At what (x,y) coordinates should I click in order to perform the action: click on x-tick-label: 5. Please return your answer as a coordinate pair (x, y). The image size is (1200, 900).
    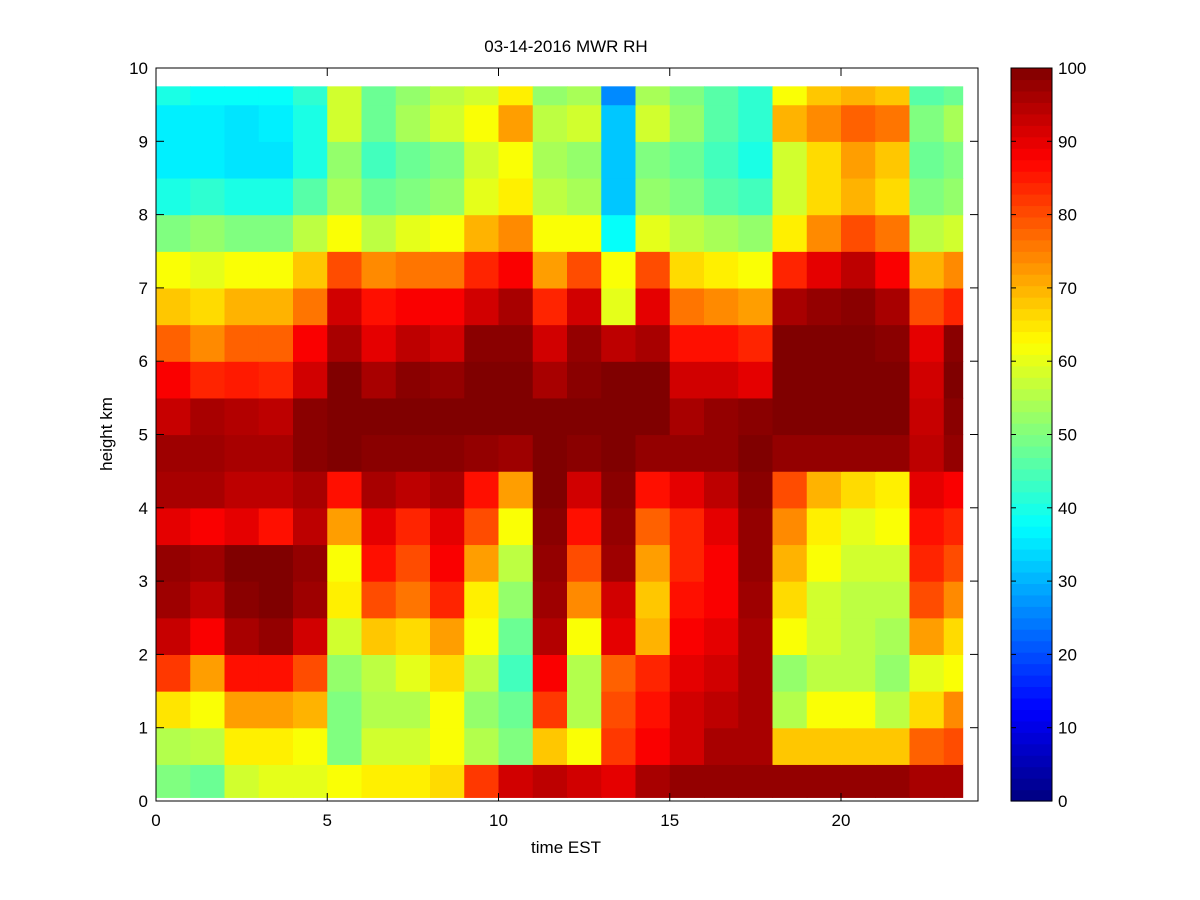
    Looking at the image, I should click on (327, 820).